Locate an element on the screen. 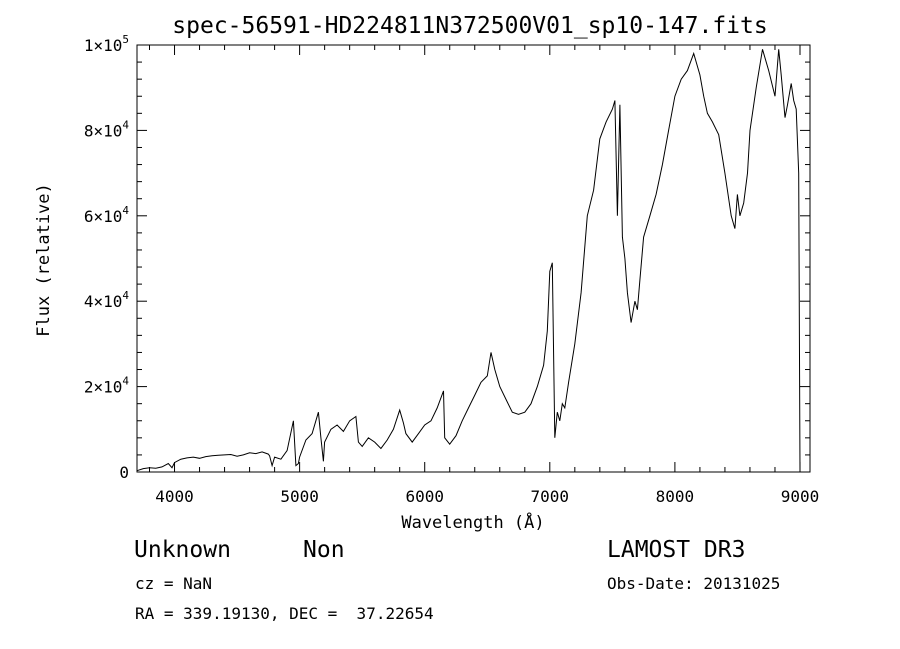 The height and width of the screenshot is (649, 900). x-axis-label: Wavelength (Å) is located at coordinates (472, 522).